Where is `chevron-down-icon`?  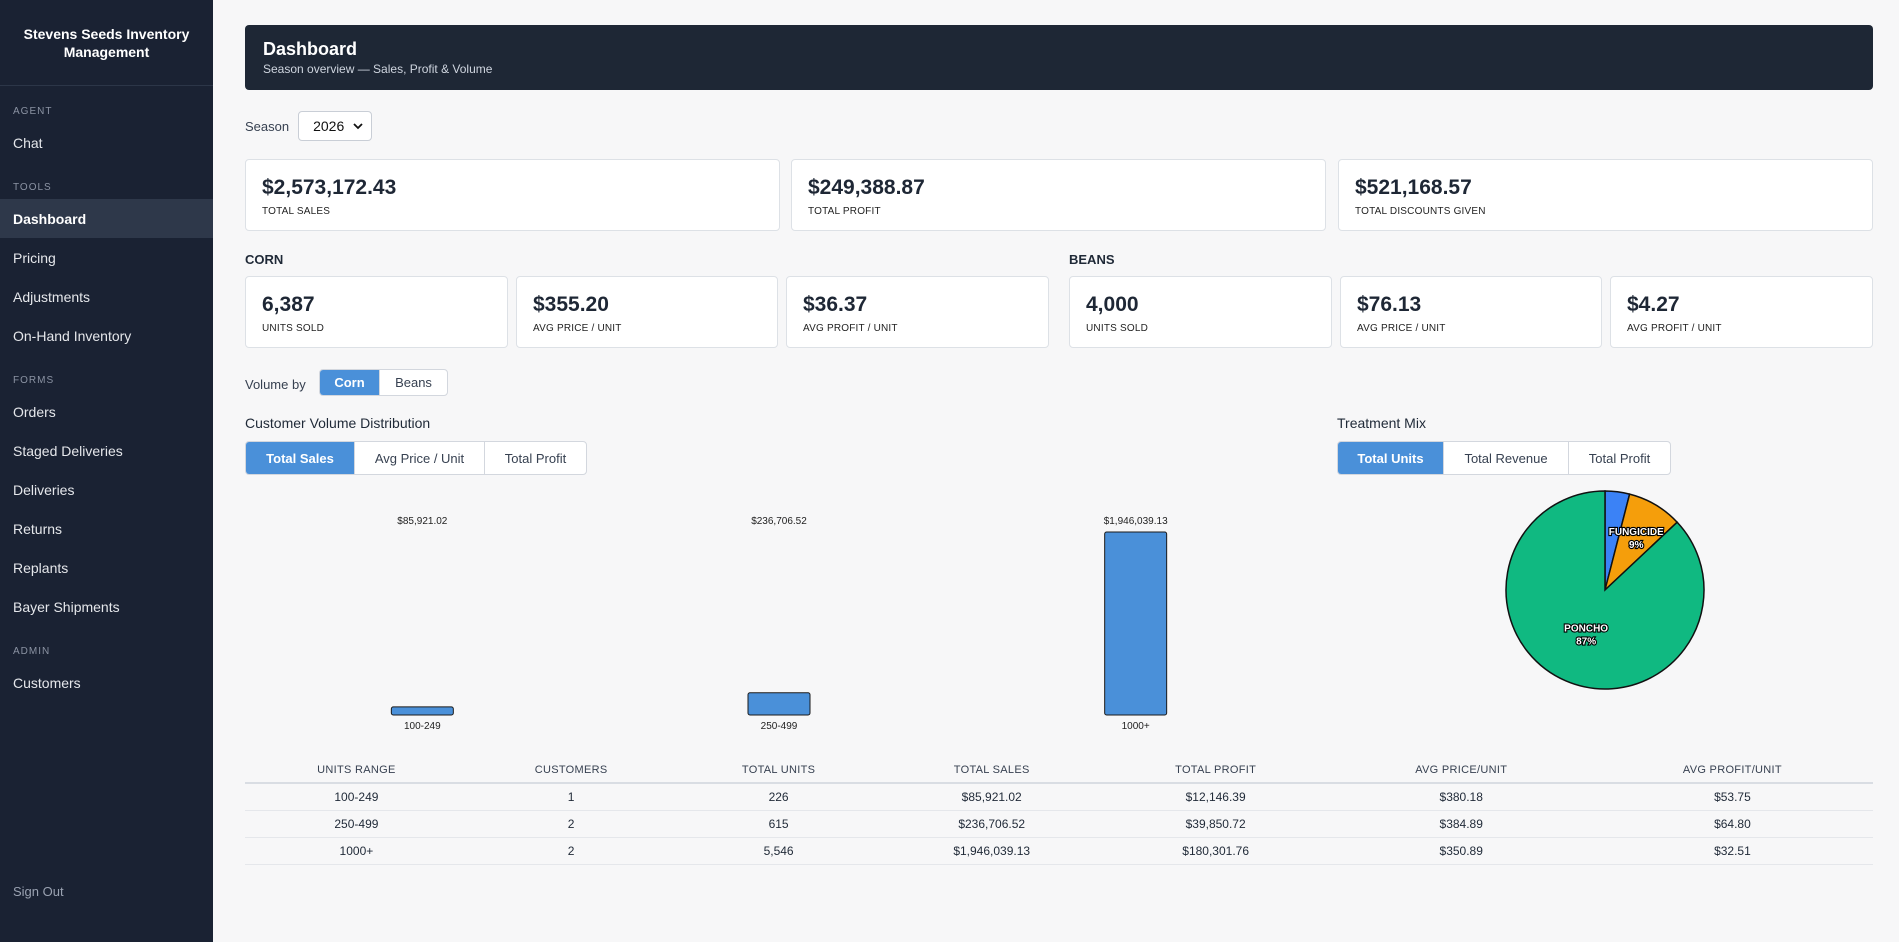 chevron-down-icon is located at coordinates (358, 125).